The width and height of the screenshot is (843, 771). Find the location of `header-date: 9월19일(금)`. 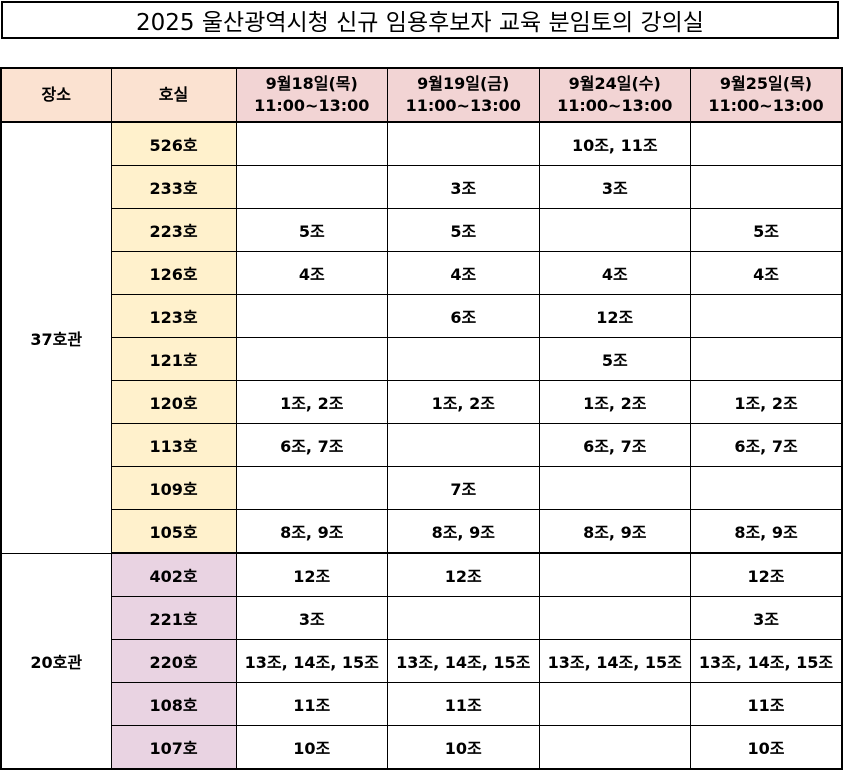

header-date: 9월19일(금) is located at coordinates (463, 83).